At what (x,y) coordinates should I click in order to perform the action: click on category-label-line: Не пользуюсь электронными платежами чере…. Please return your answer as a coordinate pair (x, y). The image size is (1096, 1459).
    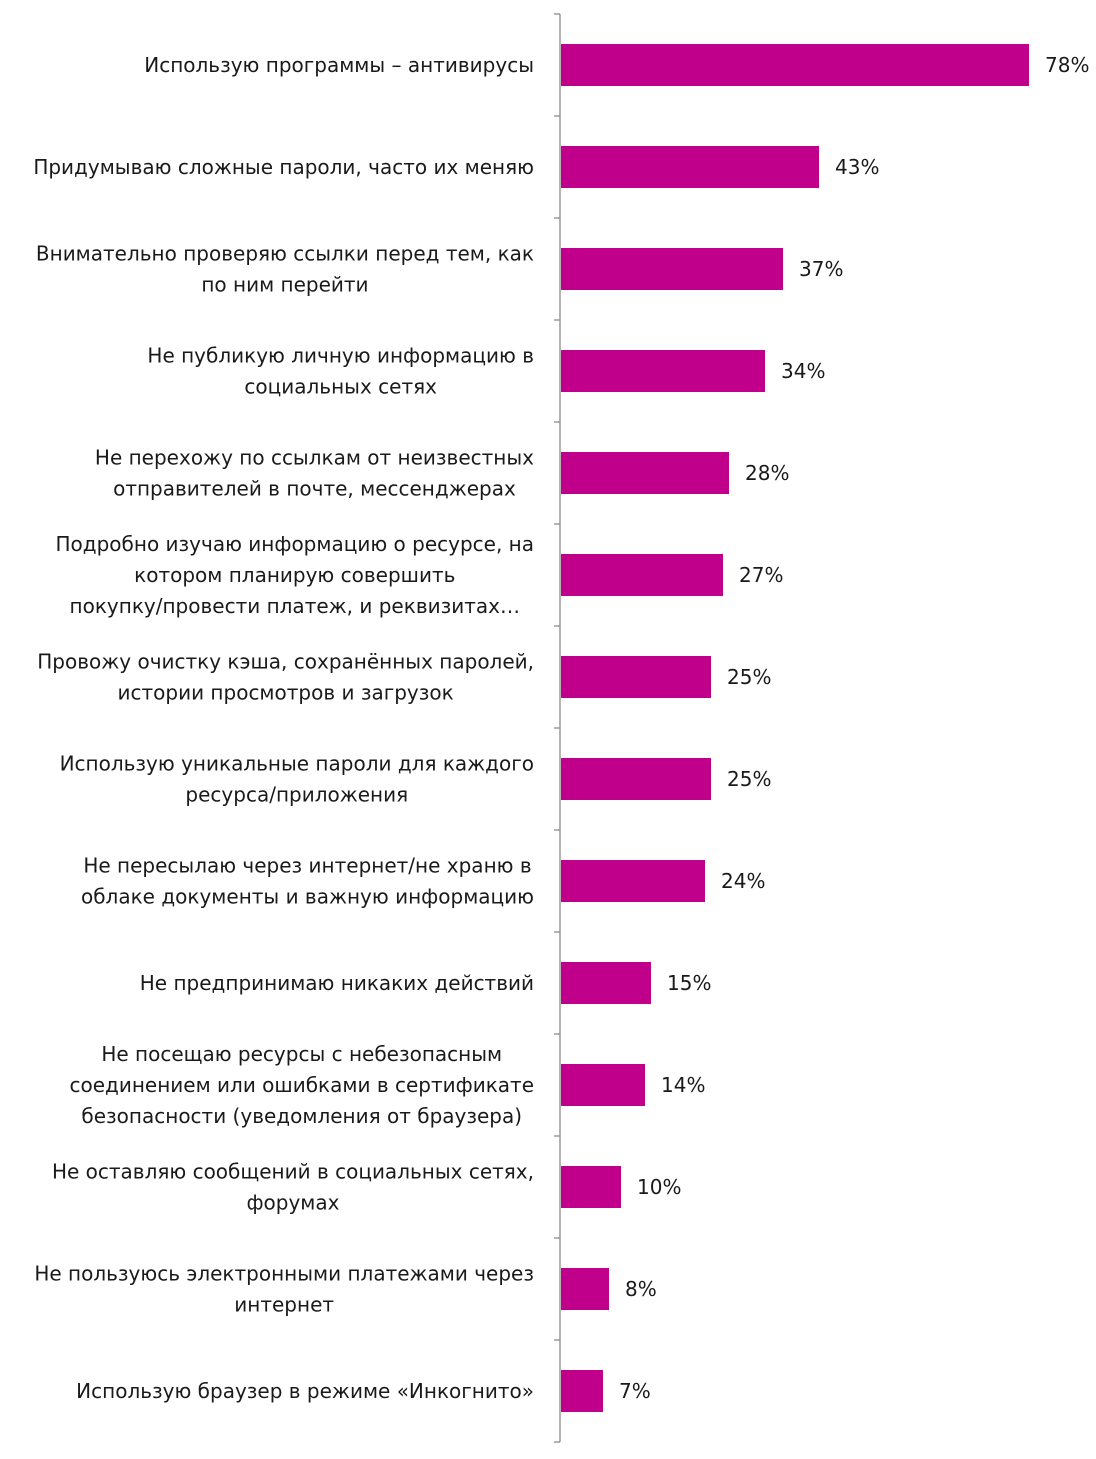
    Looking at the image, I should click on (284, 1274).